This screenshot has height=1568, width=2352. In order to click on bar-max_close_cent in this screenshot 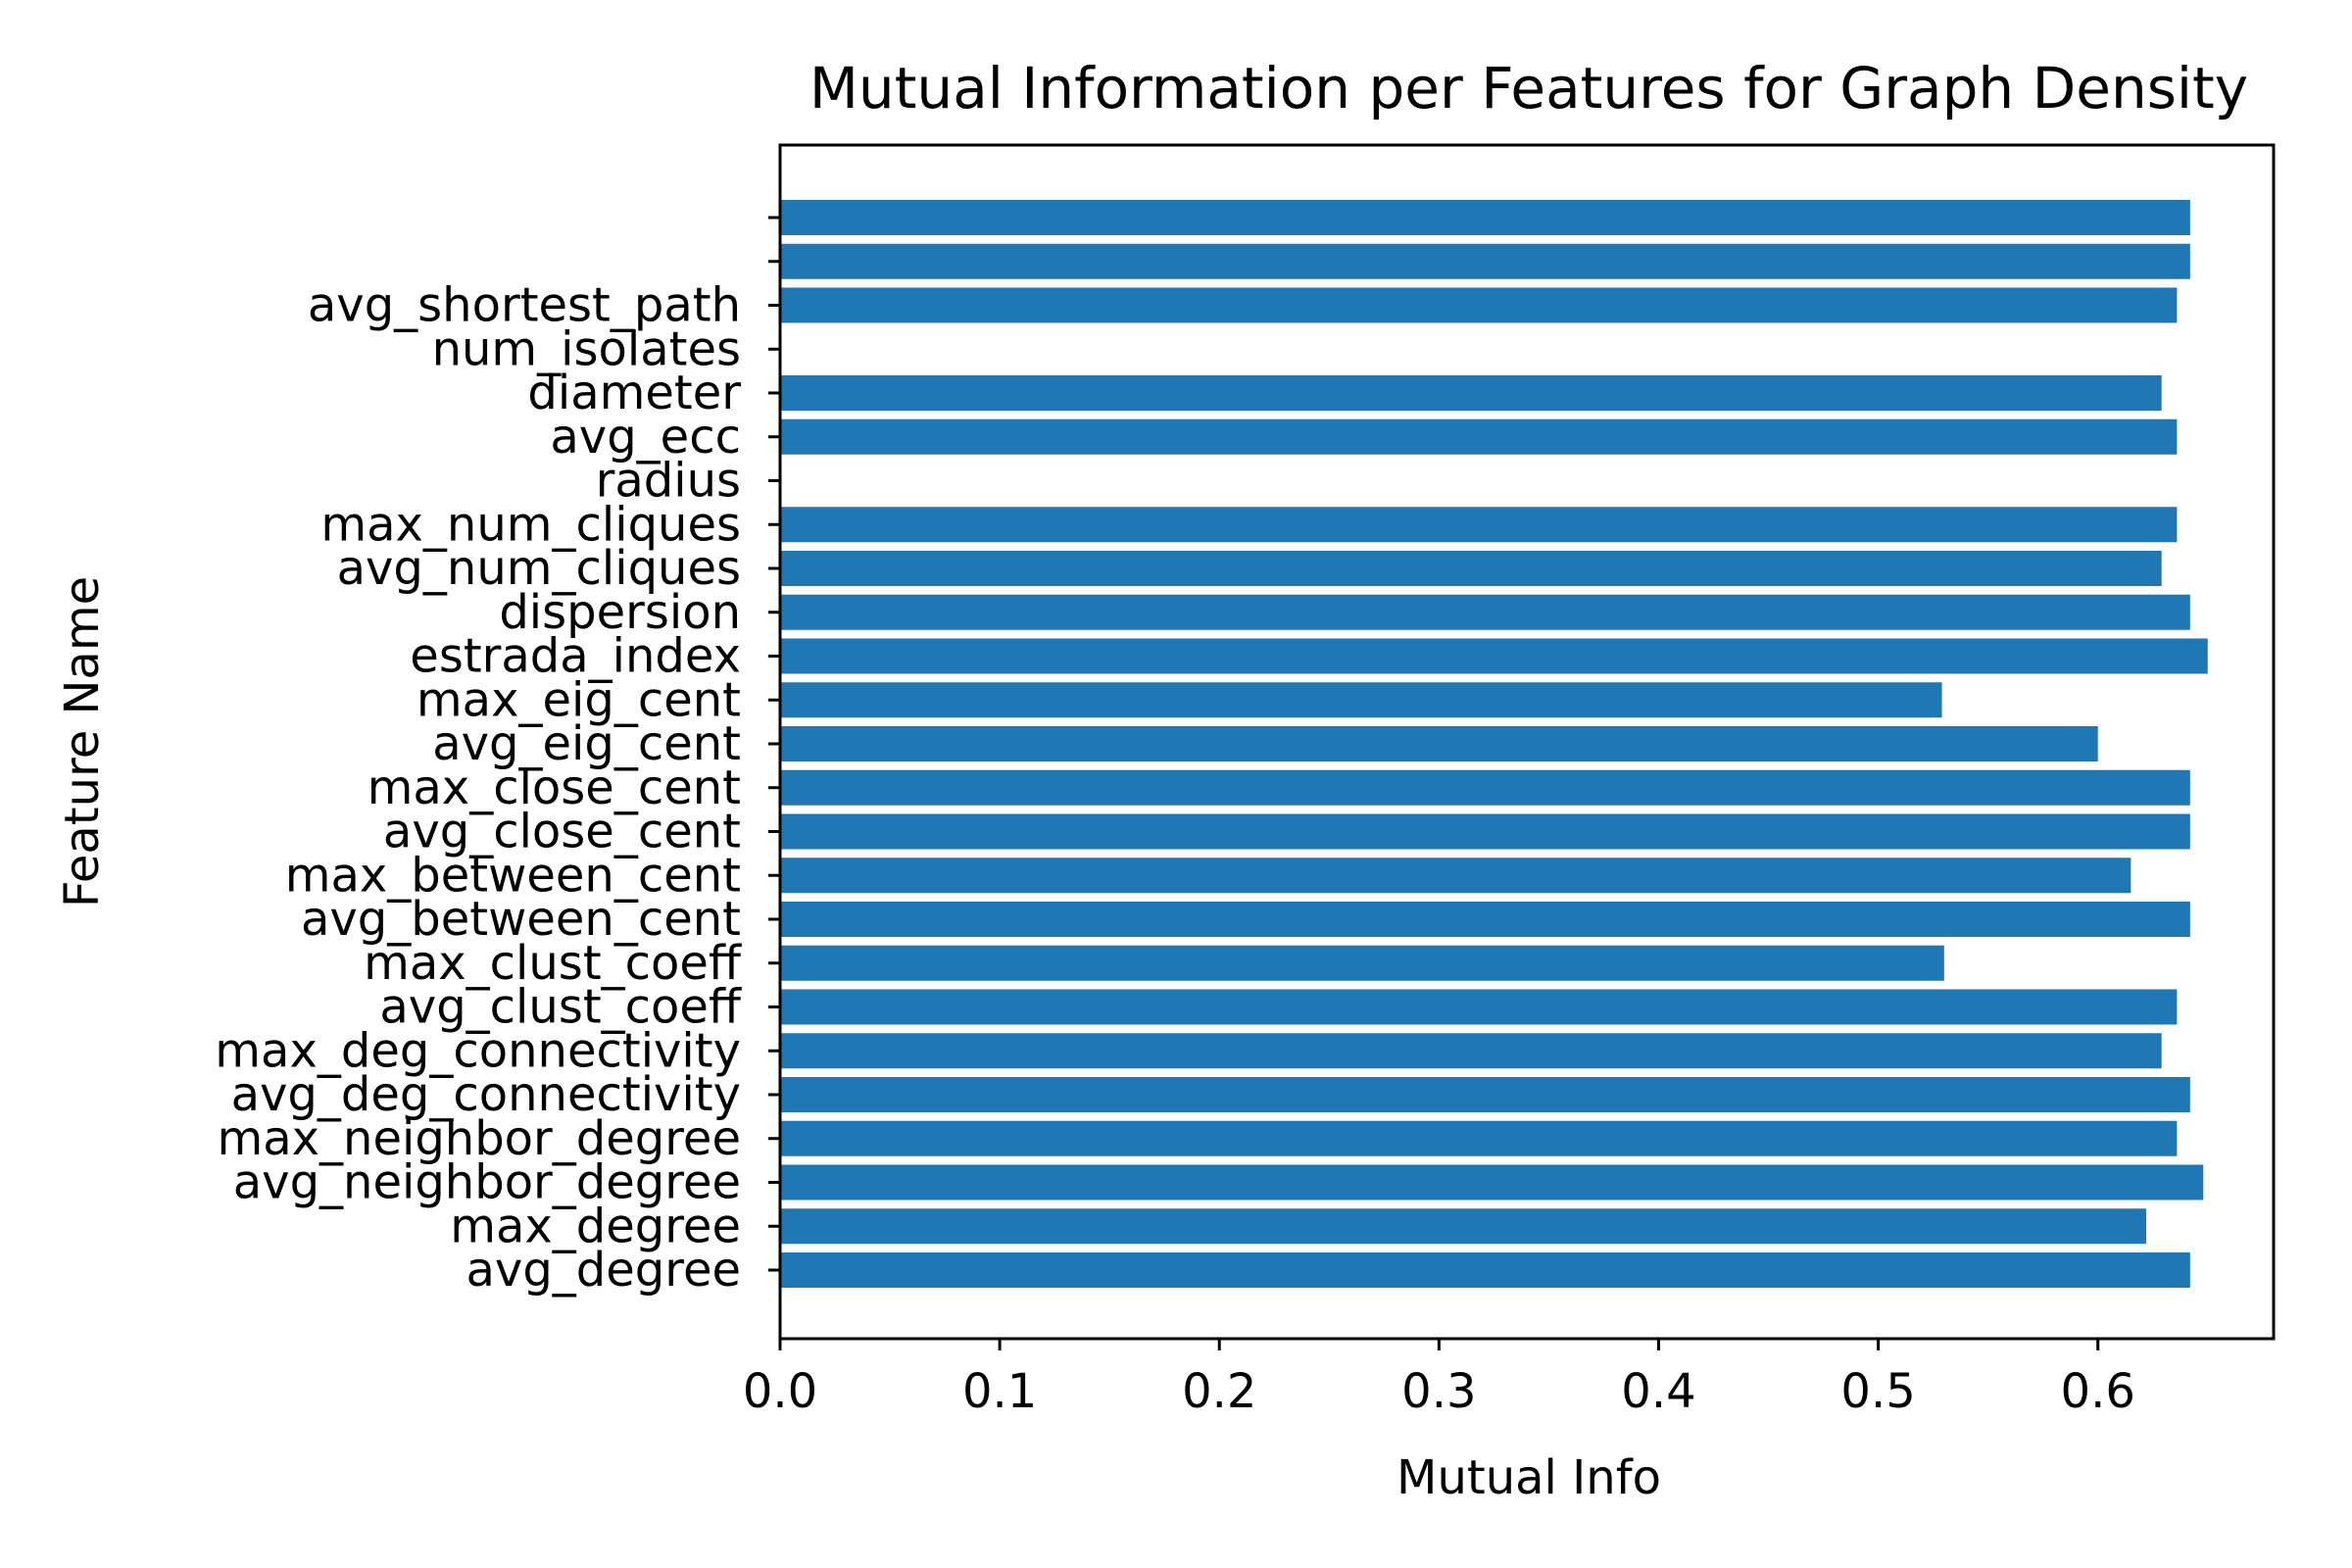, I will do `click(1485, 787)`.